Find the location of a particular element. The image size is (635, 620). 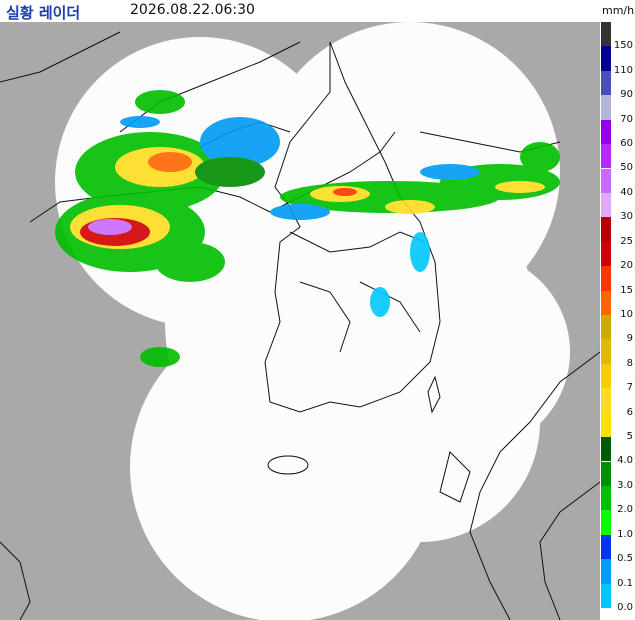

timestamp: 2026.08.22.06:30 is located at coordinates (192, 10).